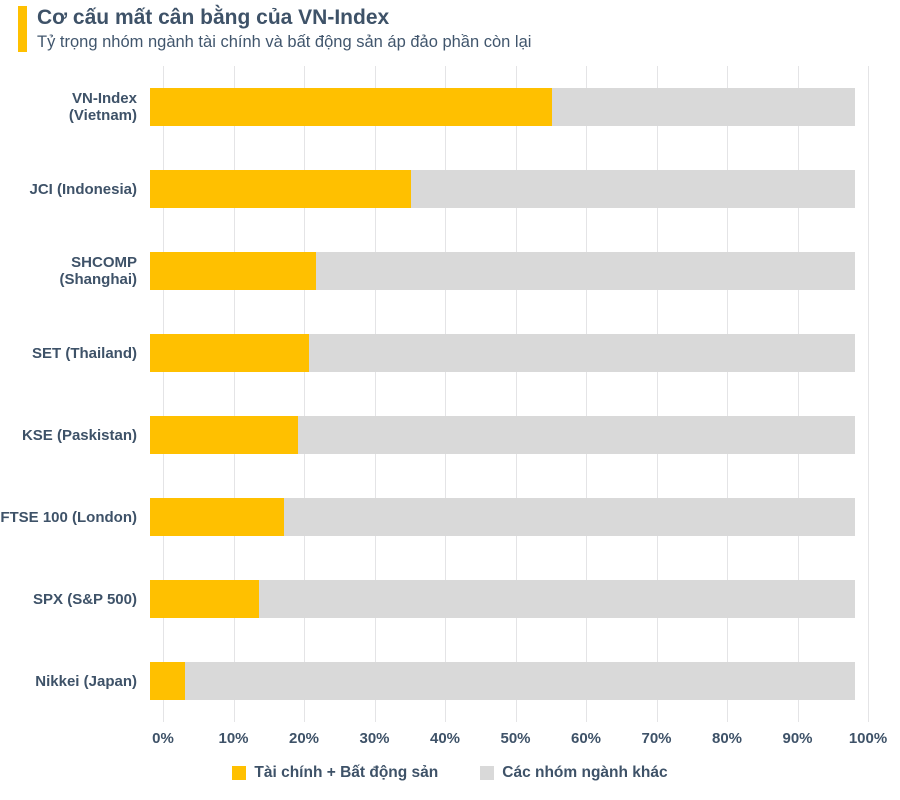 Image resolution: width=900 pixels, height=800 pixels. What do you see at coordinates (86, 681) in the screenshot?
I see `category-label: Nikkei (Japan)` at bounding box center [86, 681].